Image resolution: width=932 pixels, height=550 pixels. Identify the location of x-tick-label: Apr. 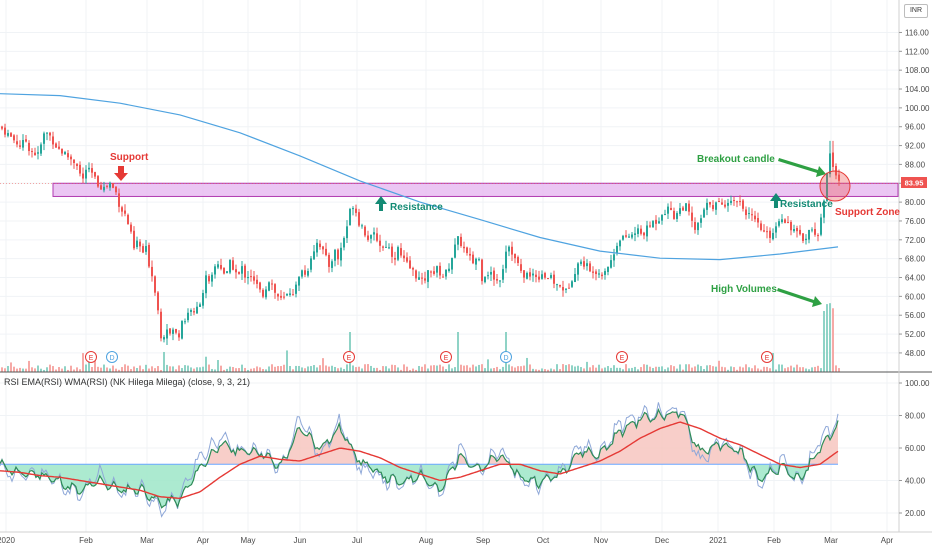
(203, 540).